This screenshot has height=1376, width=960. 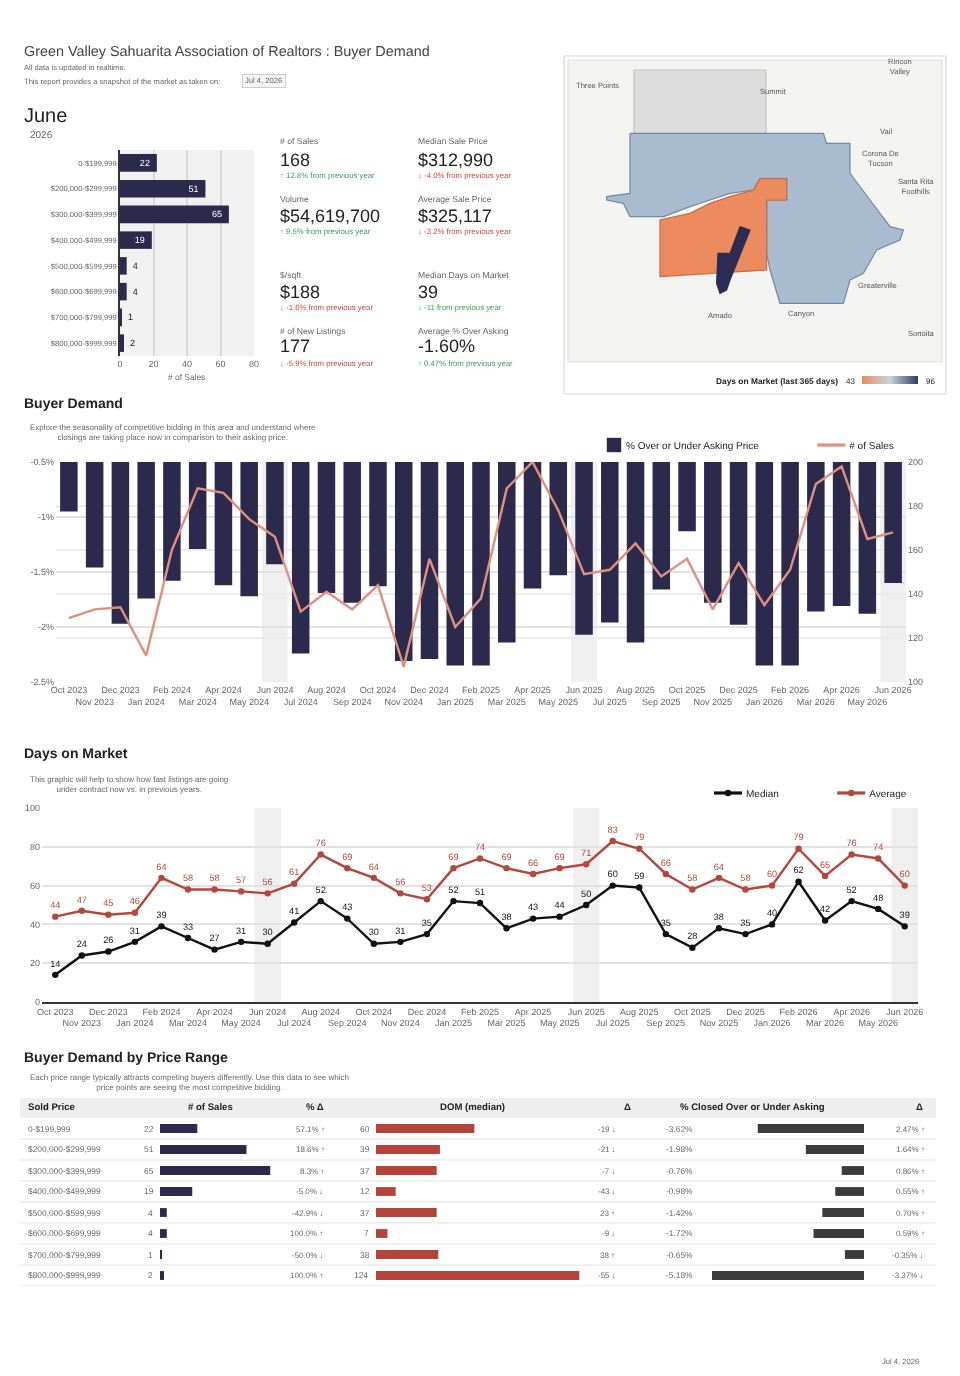 What do you see at coordinates (295, 346) in the screenshot?
I see `text: 177` at bounding box center [295, 346].